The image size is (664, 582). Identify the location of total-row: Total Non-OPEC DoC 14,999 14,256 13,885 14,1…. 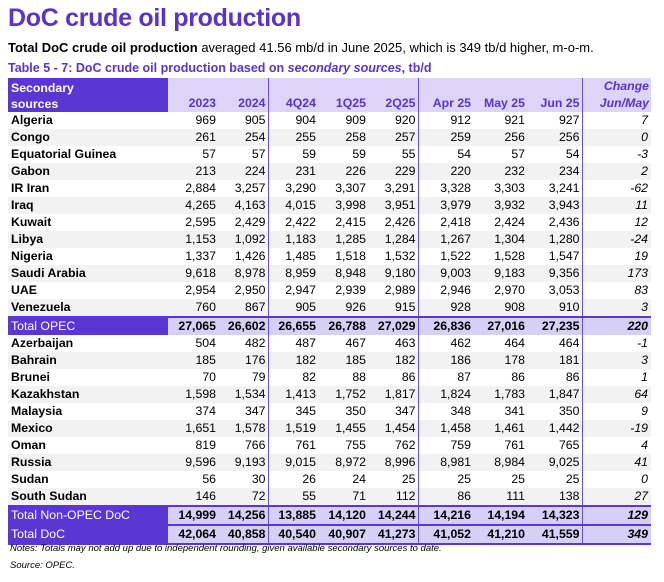
(329, 515).